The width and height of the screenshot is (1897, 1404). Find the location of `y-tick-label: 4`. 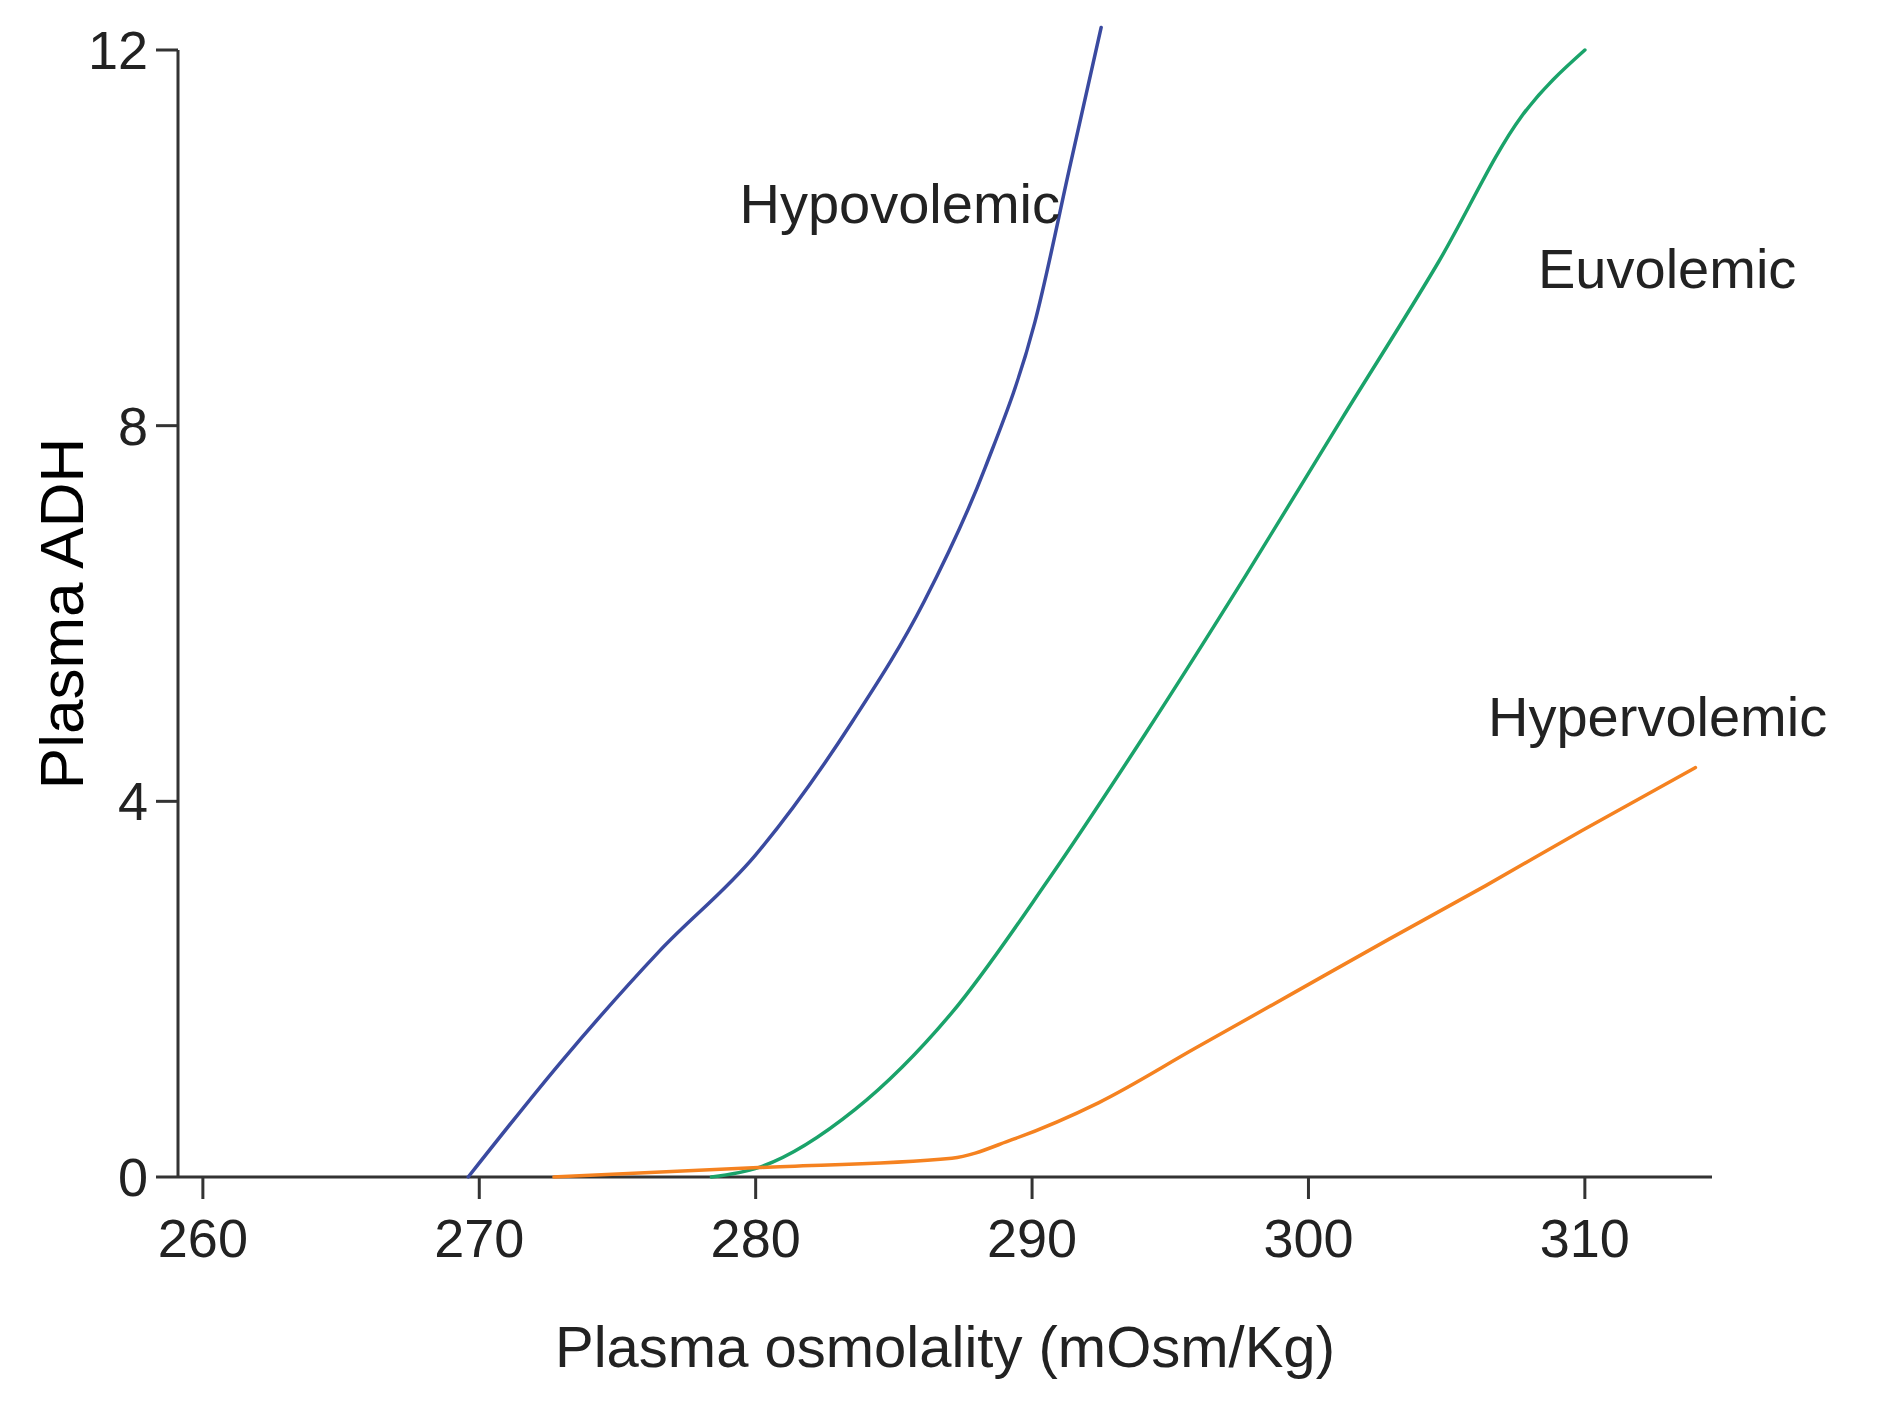

y-tick-label: 4 is located at coordinates (132, 801).